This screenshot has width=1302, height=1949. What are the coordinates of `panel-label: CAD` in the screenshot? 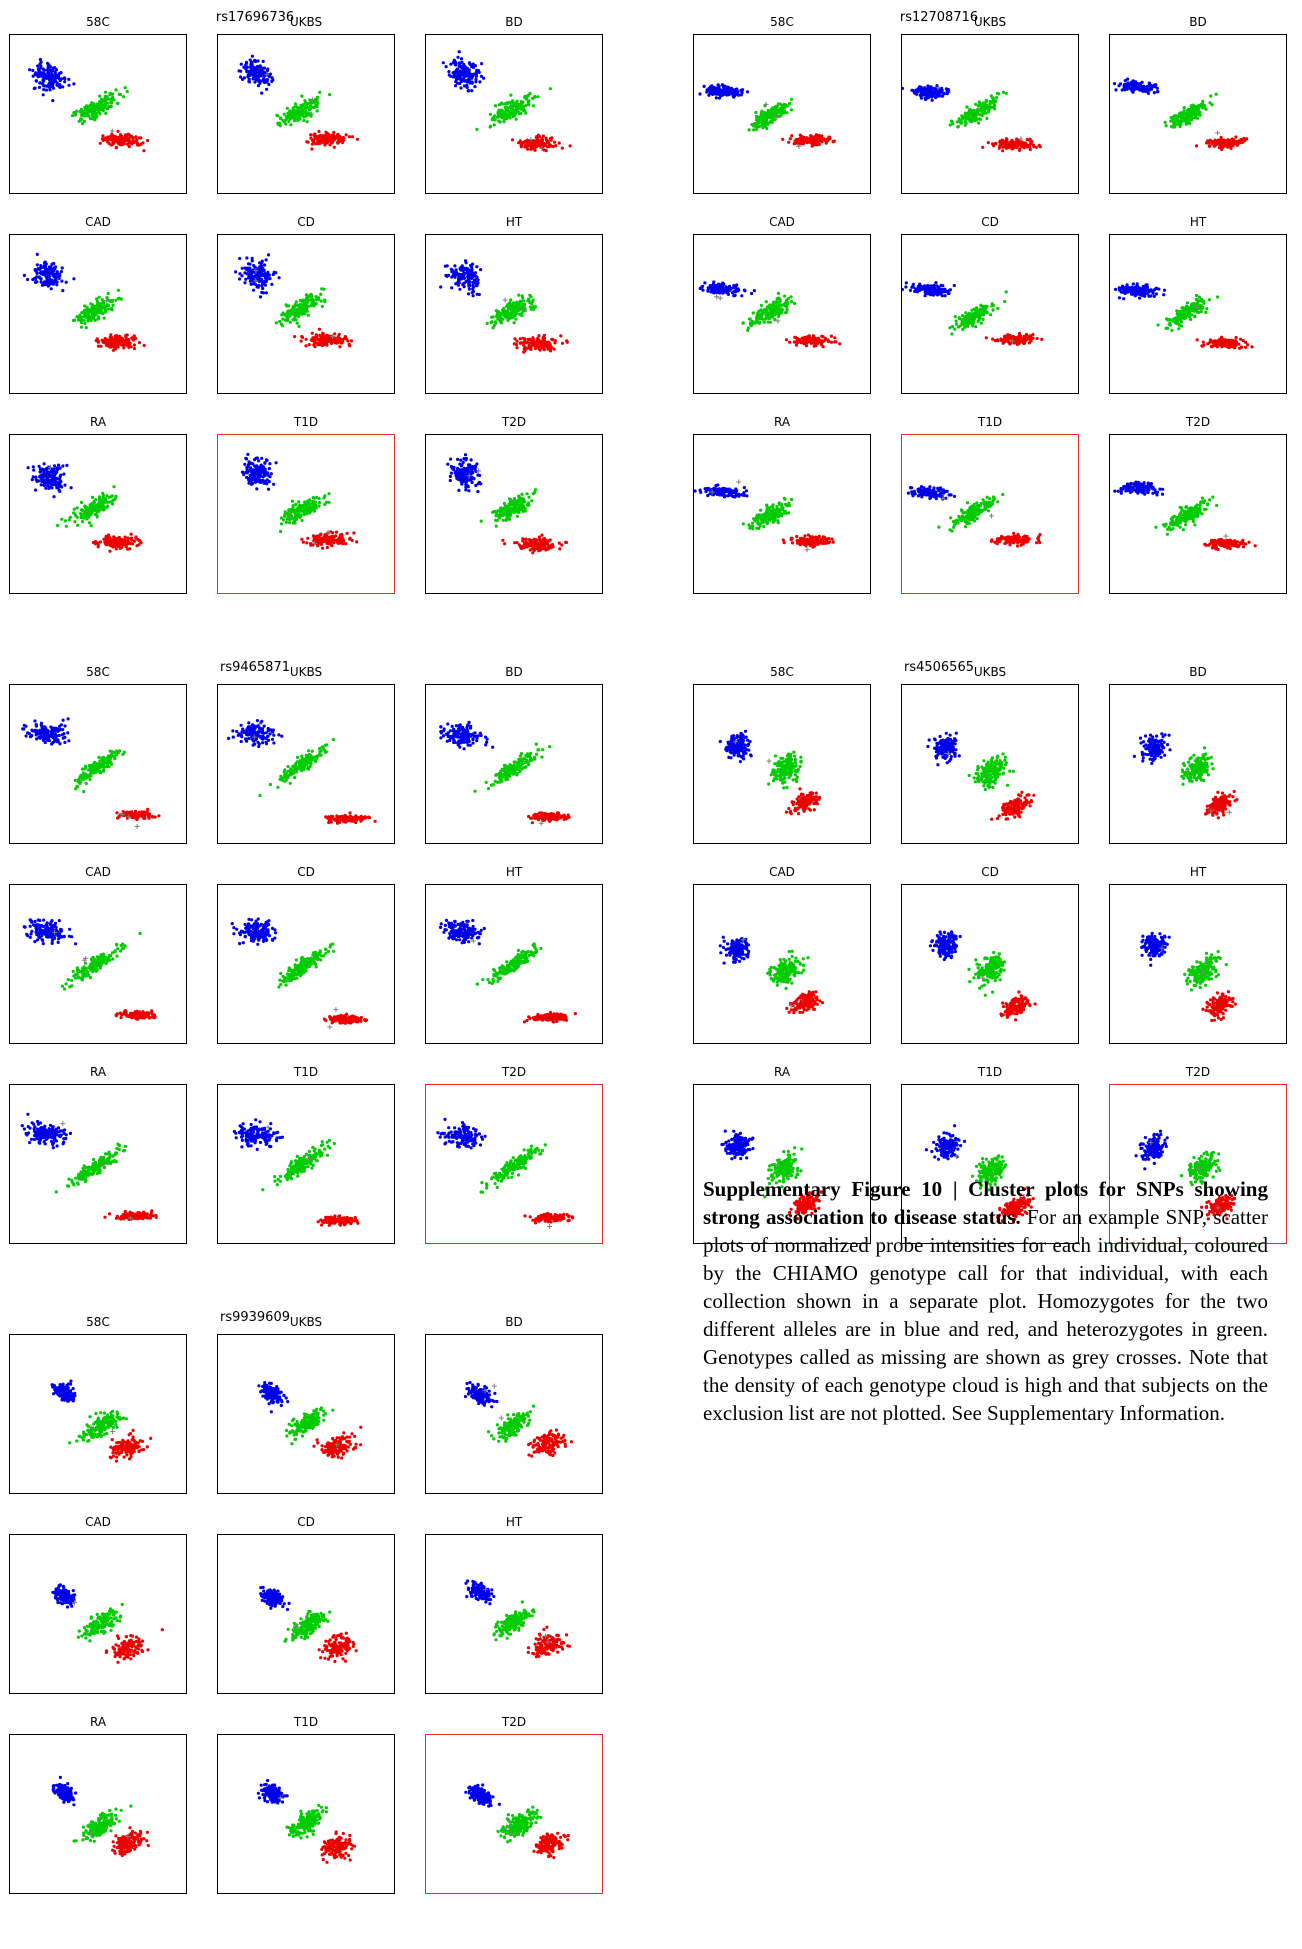 It's located at (98, 222).